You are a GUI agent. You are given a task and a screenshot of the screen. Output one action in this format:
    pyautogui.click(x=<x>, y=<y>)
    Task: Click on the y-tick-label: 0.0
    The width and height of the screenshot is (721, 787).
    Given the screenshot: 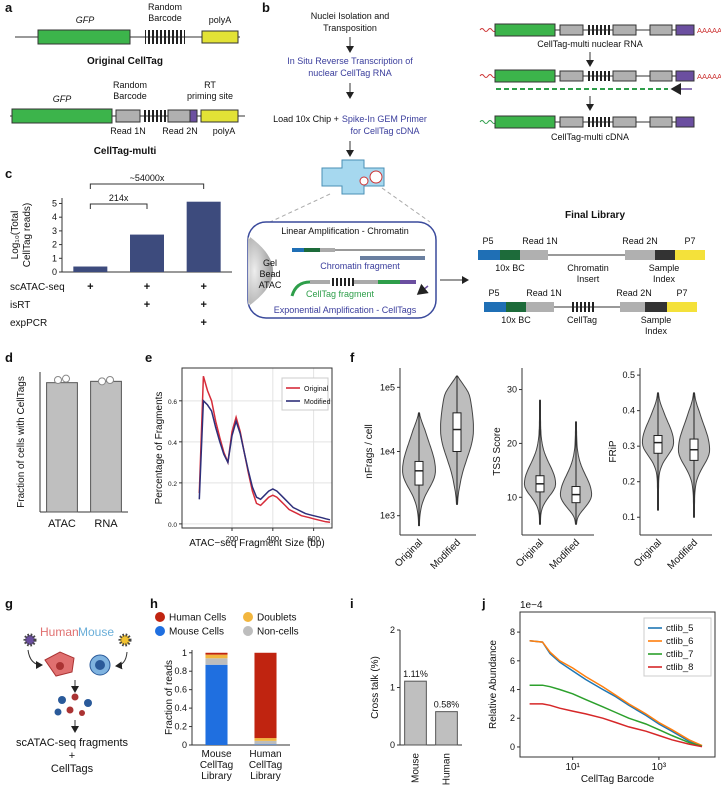 What is the action you would take?
    pyautogui.click(x=172, y=525)
    